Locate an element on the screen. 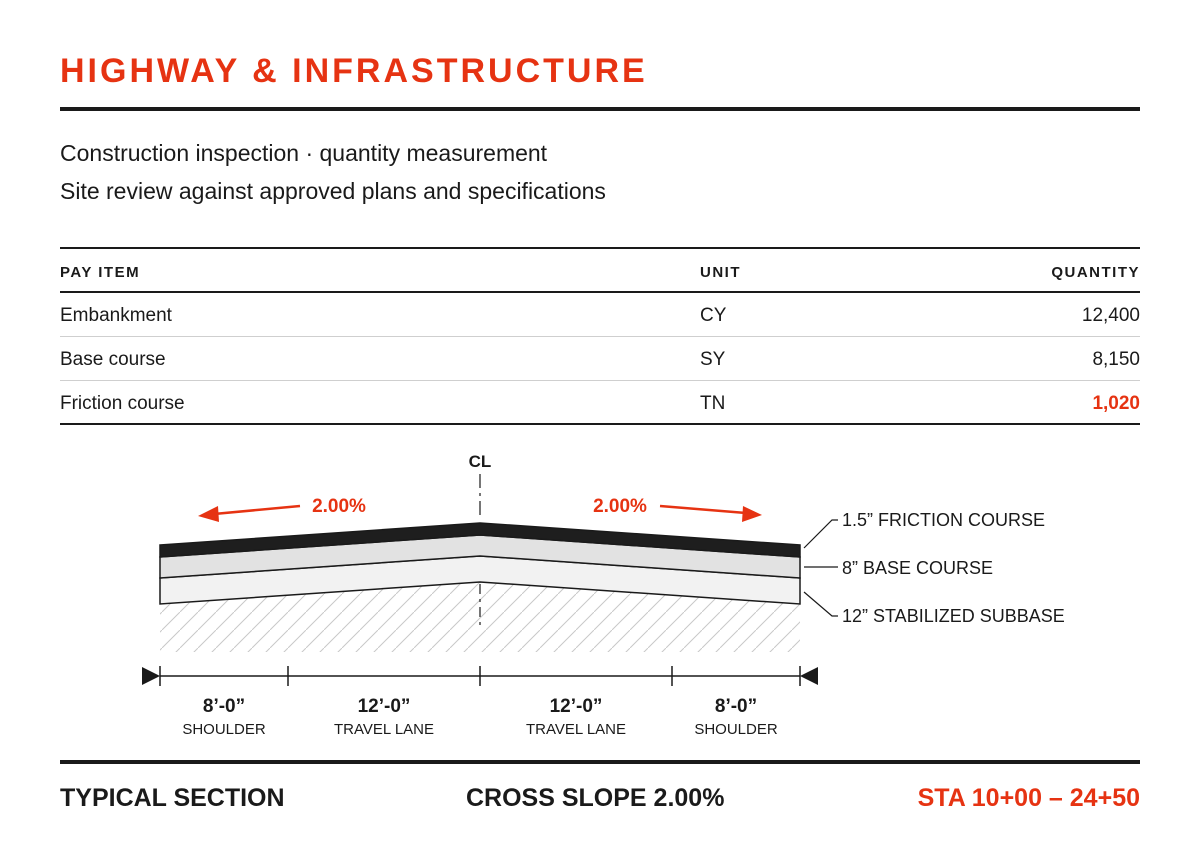 The height and width of the screenshot is (860, 1200). unit-cell: TN is located at coordinates (713, 403).